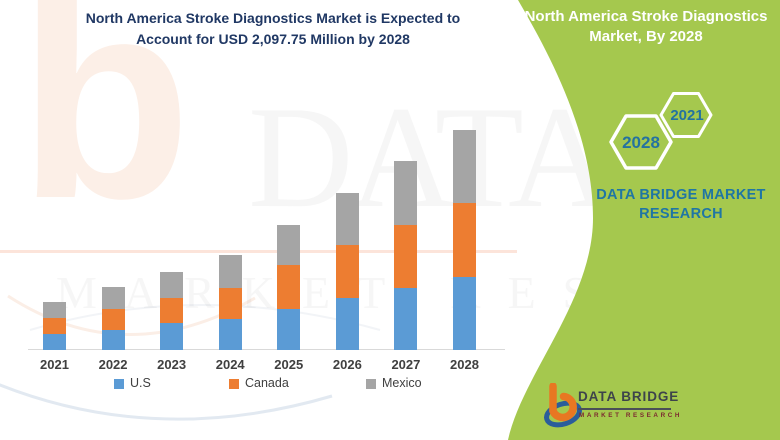  Describe the element at coordinates (464, 364) in the screenshot. I see `x-axis-label-2028: 2028` at that location.